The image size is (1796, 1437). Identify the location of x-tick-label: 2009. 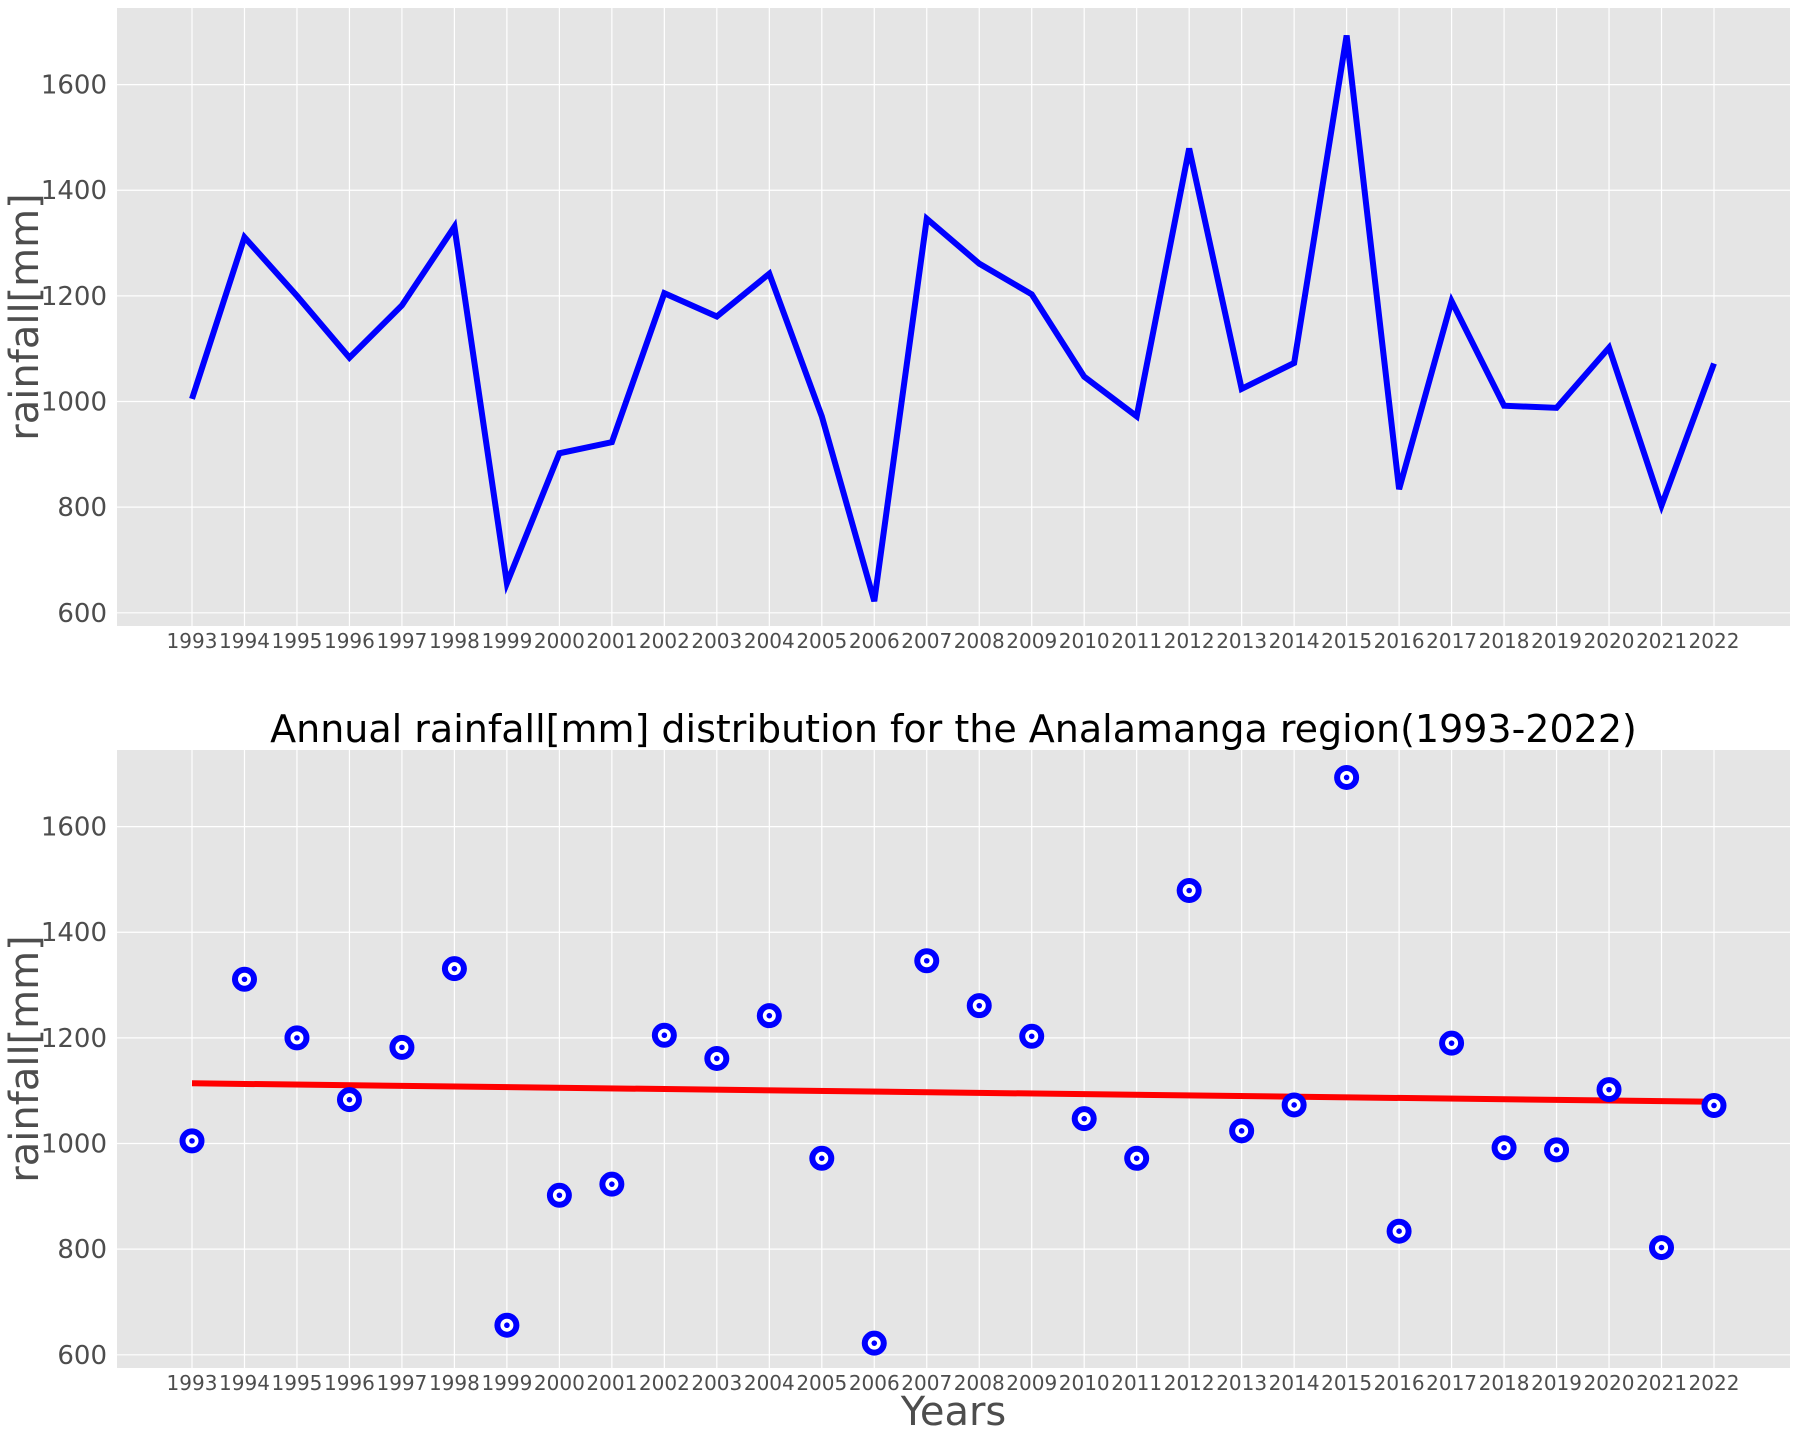
(1031, 1383).